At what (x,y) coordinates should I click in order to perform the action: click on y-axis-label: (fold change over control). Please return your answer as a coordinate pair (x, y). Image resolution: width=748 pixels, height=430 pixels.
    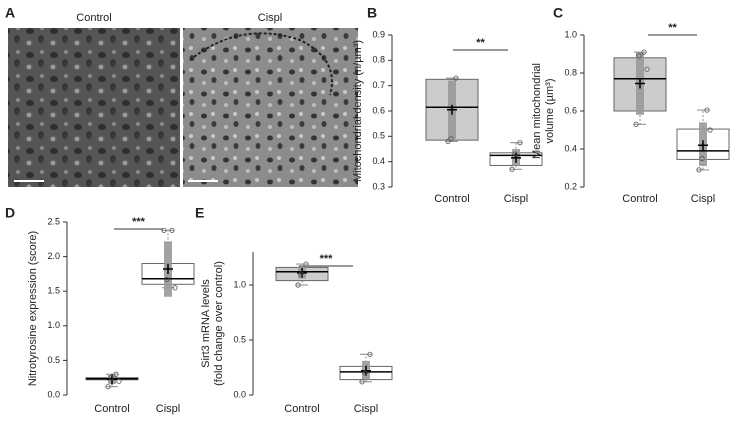
    Looking at the image, I should click on (219, 323).